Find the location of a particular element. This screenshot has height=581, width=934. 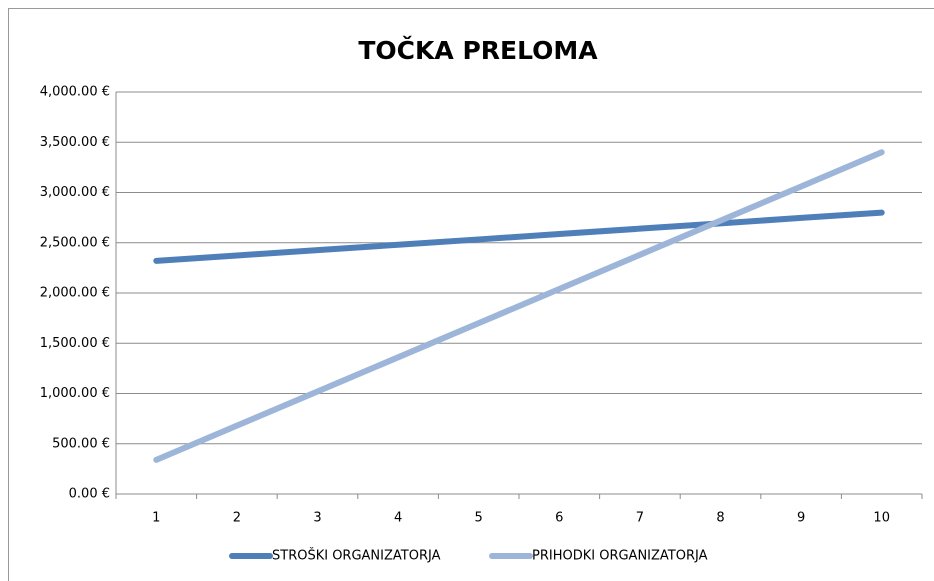

x-tick-label: 8 is located at coordinates (720, 518).